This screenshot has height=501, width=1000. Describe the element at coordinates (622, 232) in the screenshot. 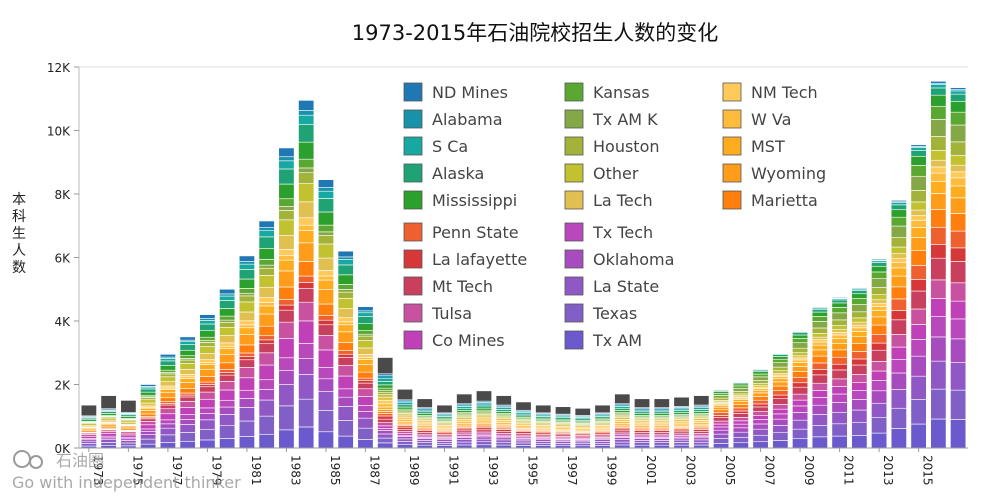

I see `legend-label: Tx Tech` at that location.